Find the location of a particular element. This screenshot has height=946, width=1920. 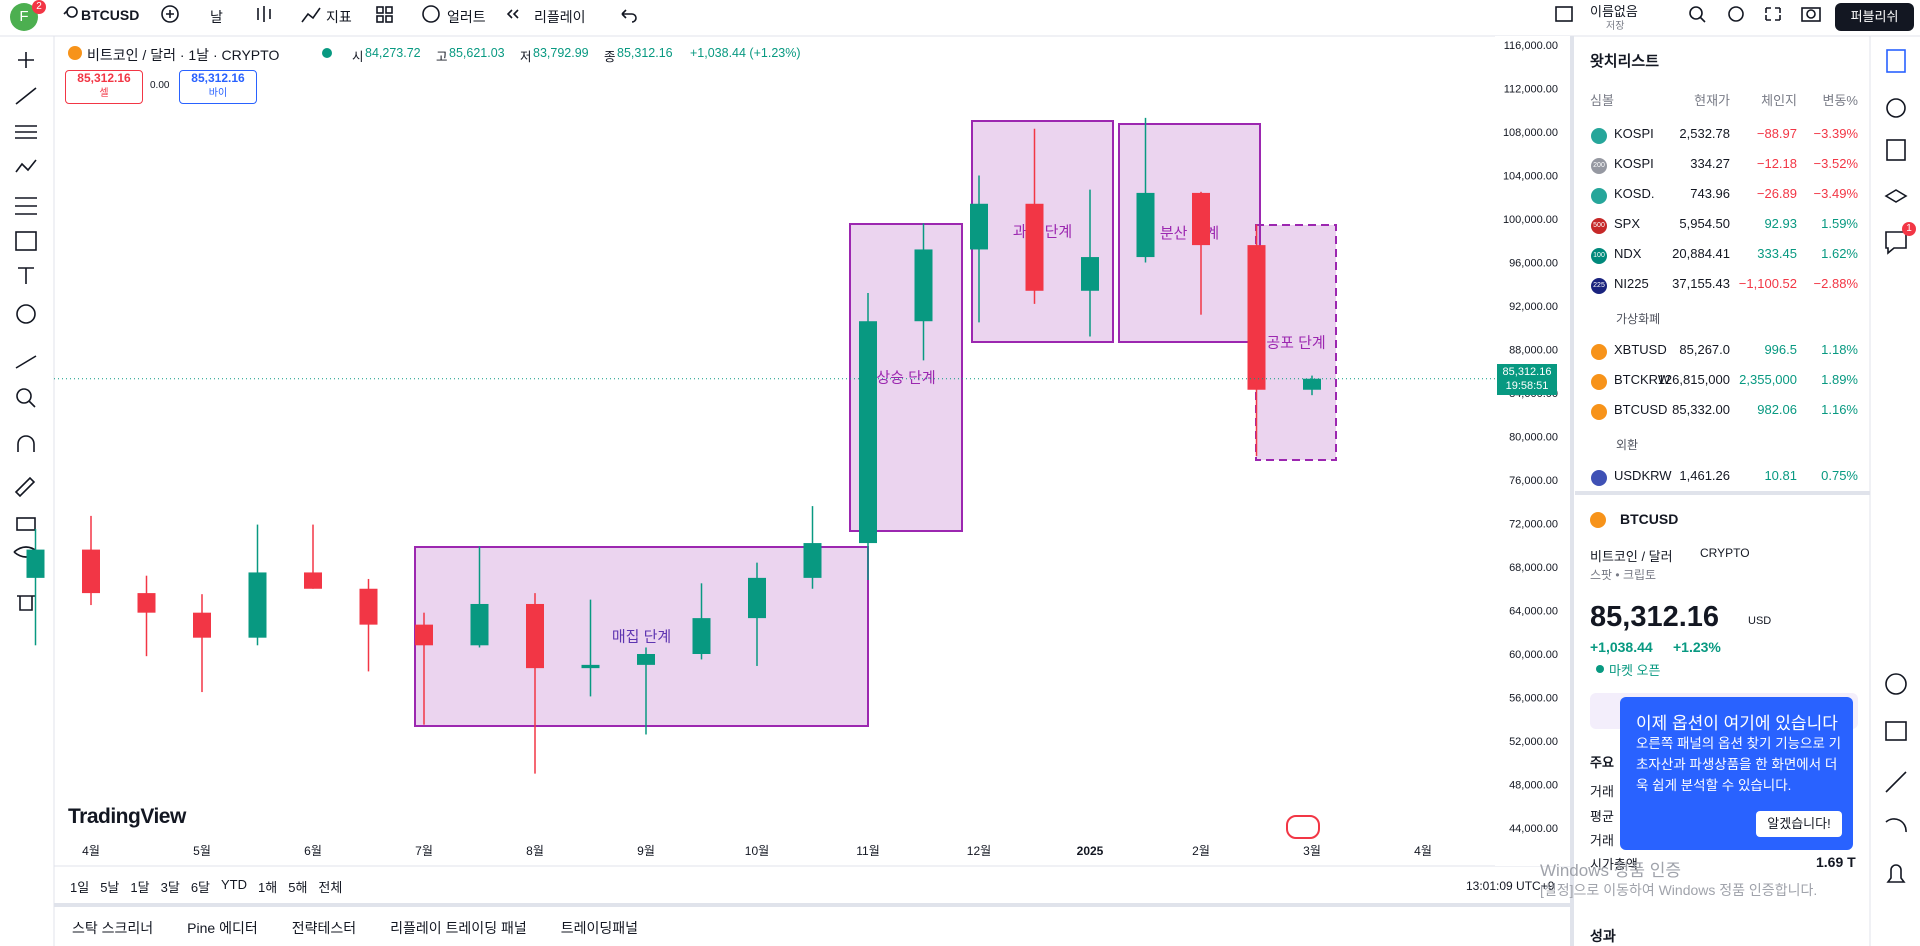

ohlc-value: 85,312.16 is located at coordinates (645, 53).